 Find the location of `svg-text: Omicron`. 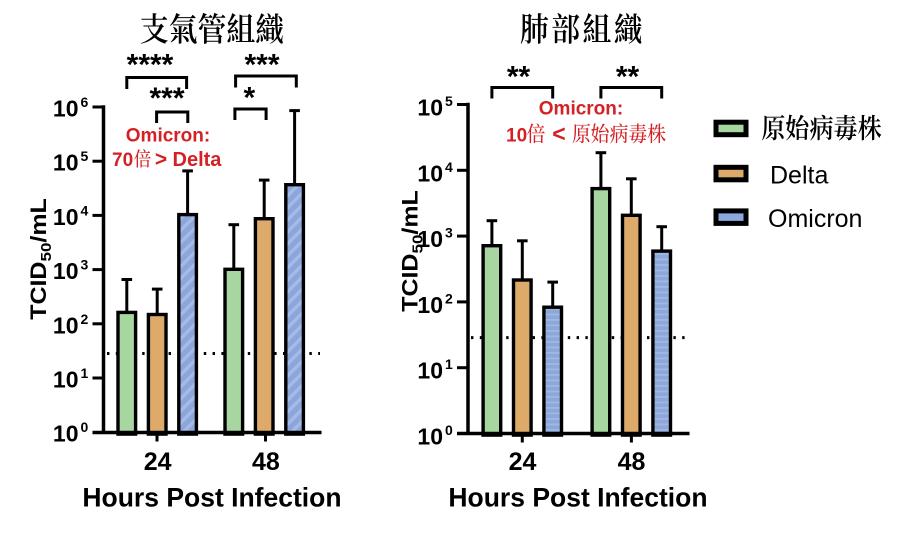

svg-text: Omicron is located at coordinates (815, 219).